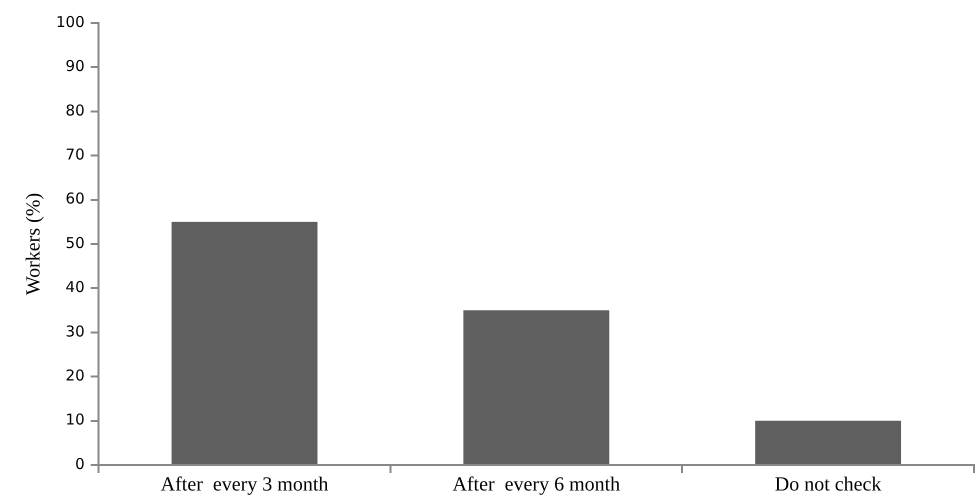  What do you see at coordinates (75, 199) in the screenshot?
I see `y-tick-label: 60` at bounding box center [75, 199].